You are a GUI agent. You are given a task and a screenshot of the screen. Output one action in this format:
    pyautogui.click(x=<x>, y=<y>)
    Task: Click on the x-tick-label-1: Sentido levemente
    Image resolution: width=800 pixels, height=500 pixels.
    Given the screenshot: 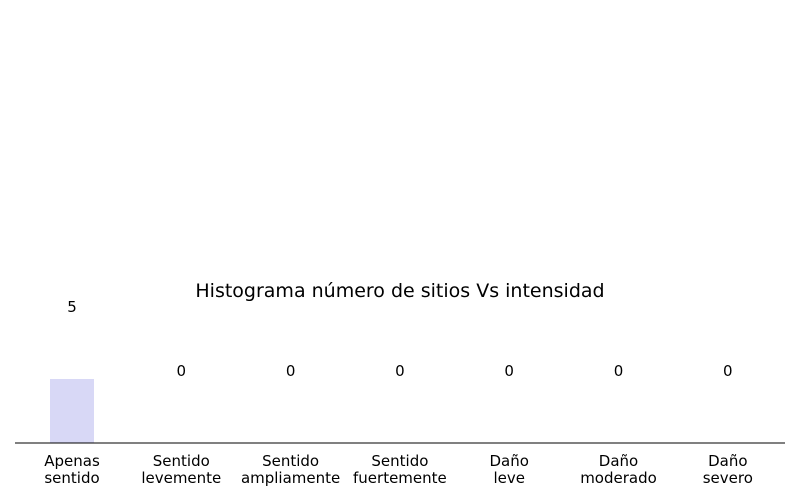 What is the action you would take?
    pyautogui.click(x=181, y=469)
    